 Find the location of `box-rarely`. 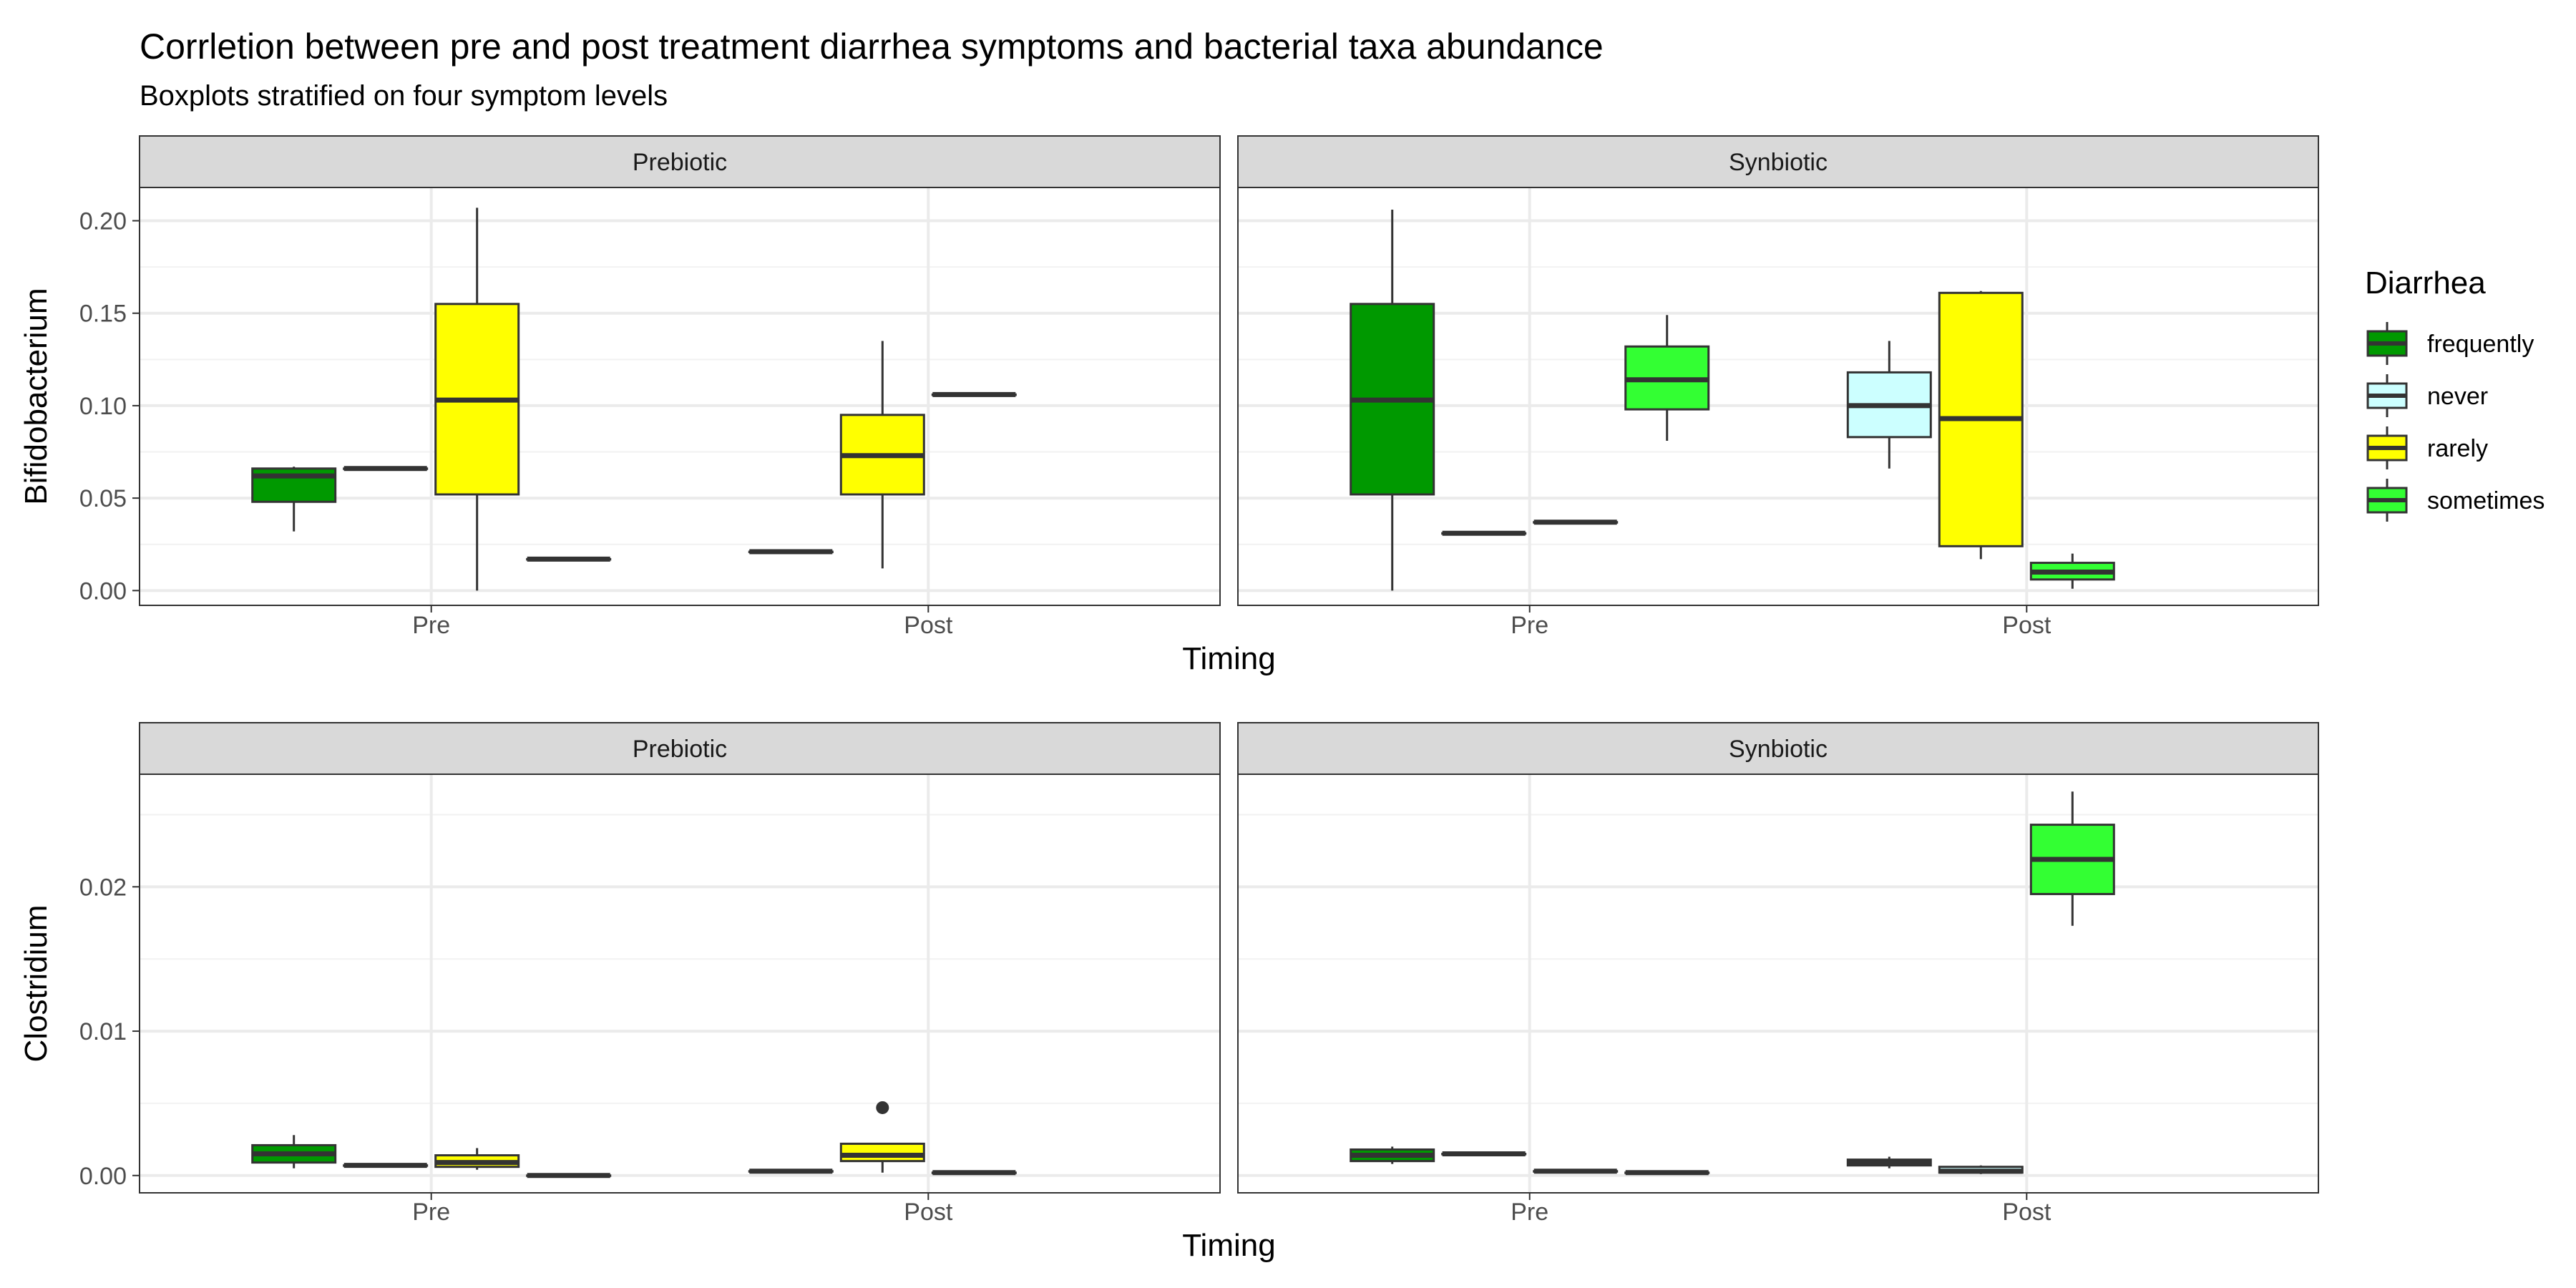

box-rarely is located at coordinates (882, 1152).